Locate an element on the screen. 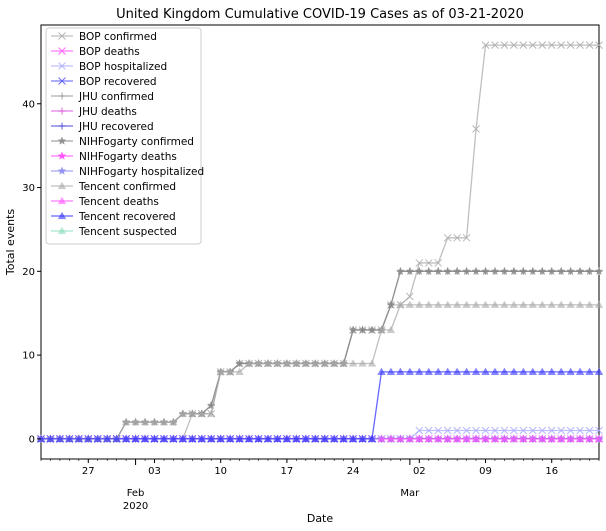 Image resolution: width=606 pixels, height=531 pixels. legend-entry: JHU deaths is located at coordinates (94, 112).